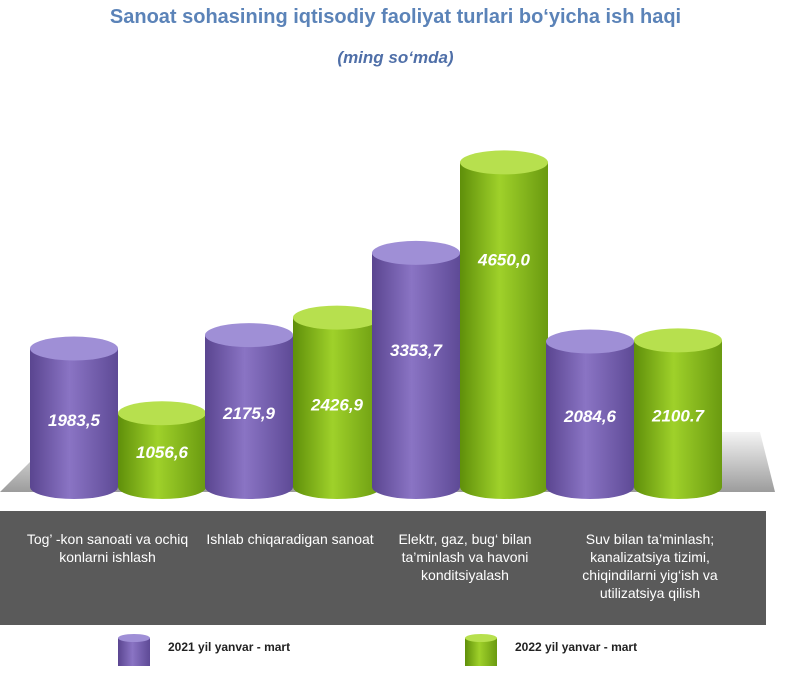 The image size is (791, 676). Describe the element at coordinates (576, 647) in the screenshot. I see `legend-label: 2022 yil yanvar - mart` at that location.